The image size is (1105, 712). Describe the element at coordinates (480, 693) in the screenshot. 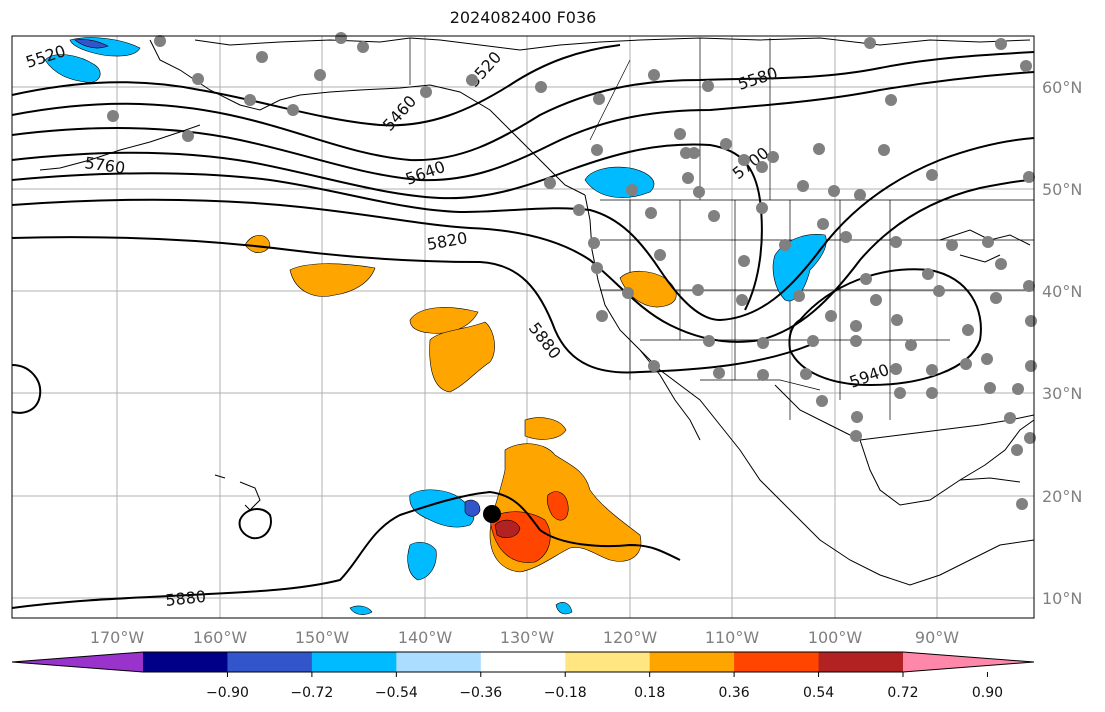

I see `colorbar-tick-label: −0.36` at that location.